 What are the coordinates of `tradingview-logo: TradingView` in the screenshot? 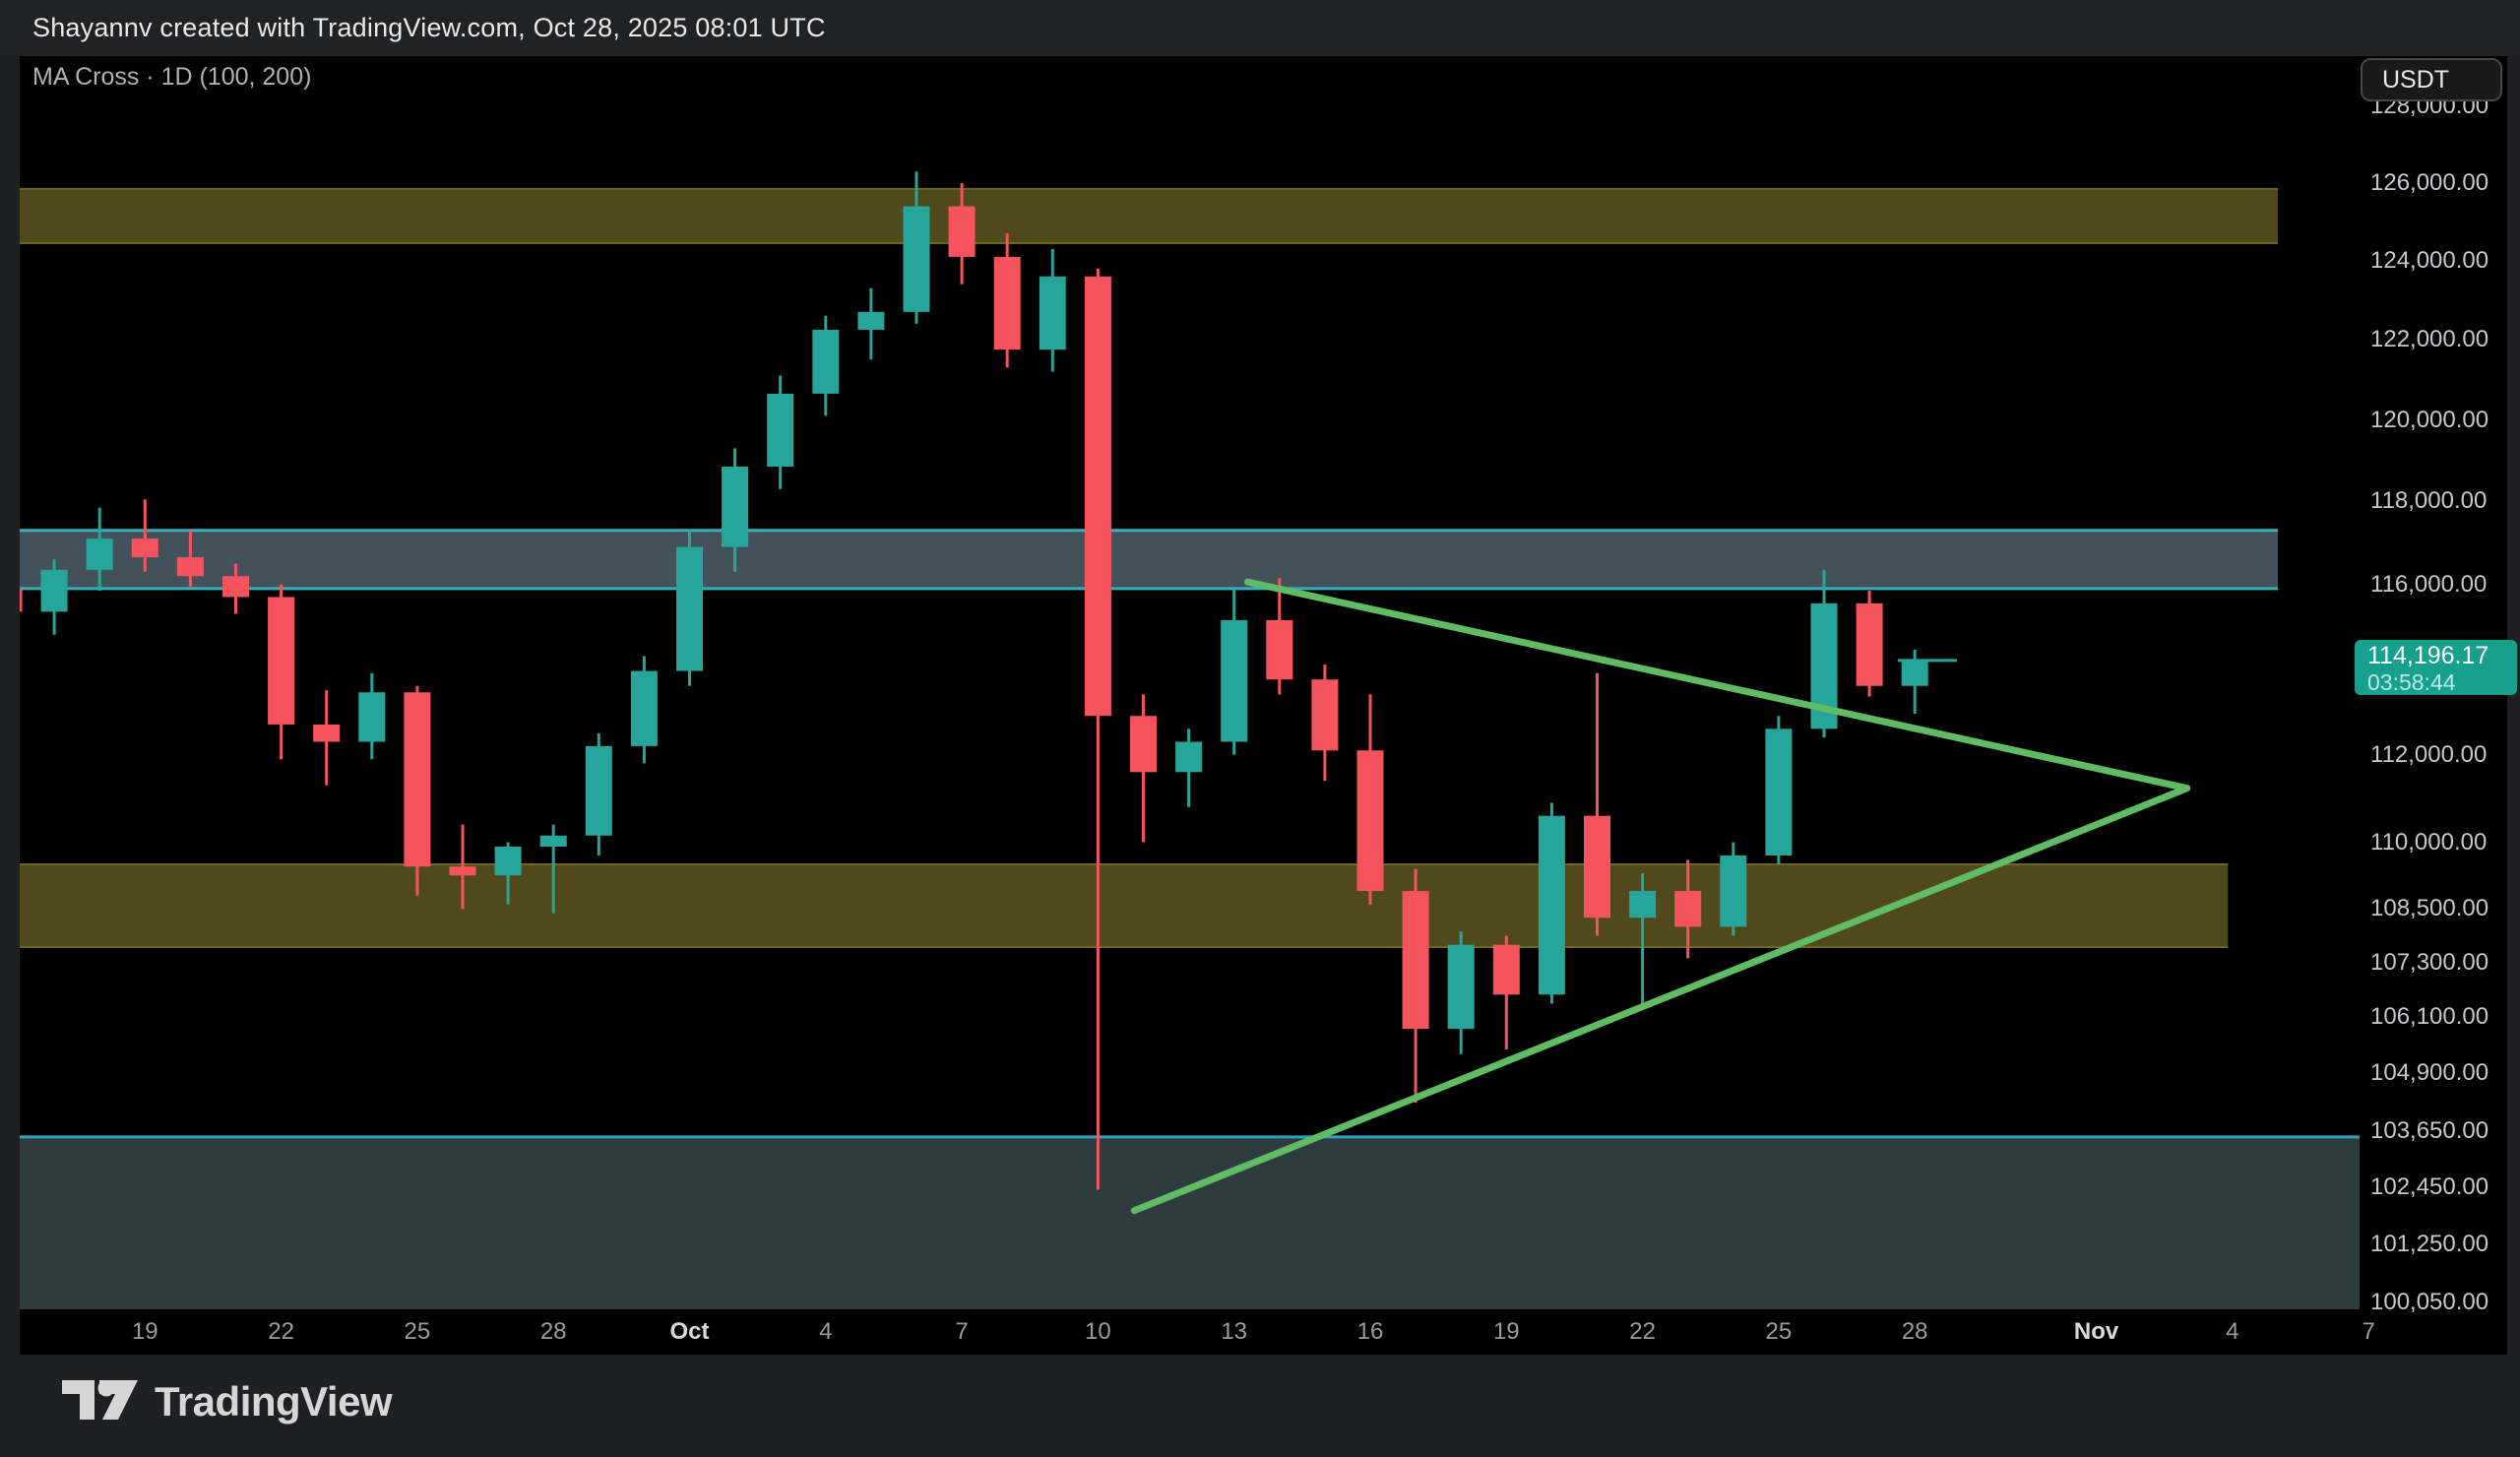 It's located at (227, 1401).